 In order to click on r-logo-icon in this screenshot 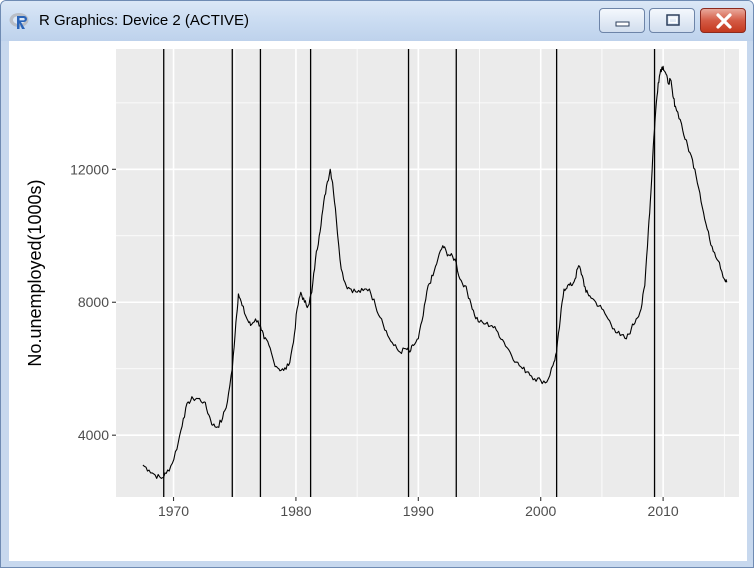, I will do `click(19, 21)`.